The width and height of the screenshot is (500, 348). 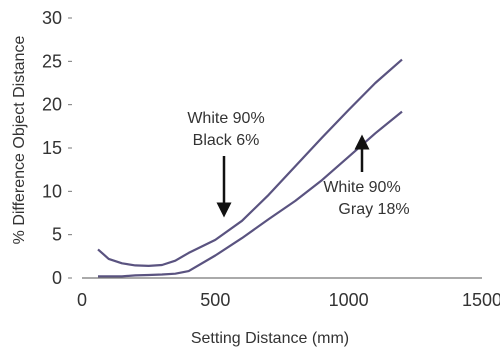 What do you see at coordinates (52, 191) in the screenshot?
I see `y-tick-label-2: 10` at bounding box center [52, 191].